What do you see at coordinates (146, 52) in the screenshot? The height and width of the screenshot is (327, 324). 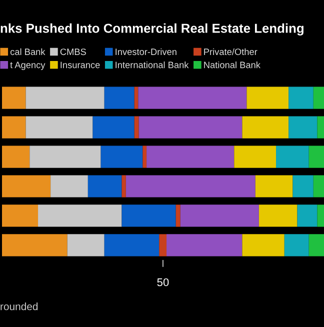 I see `legend-label: Investor-Driven` at bounding box center [146, 52].